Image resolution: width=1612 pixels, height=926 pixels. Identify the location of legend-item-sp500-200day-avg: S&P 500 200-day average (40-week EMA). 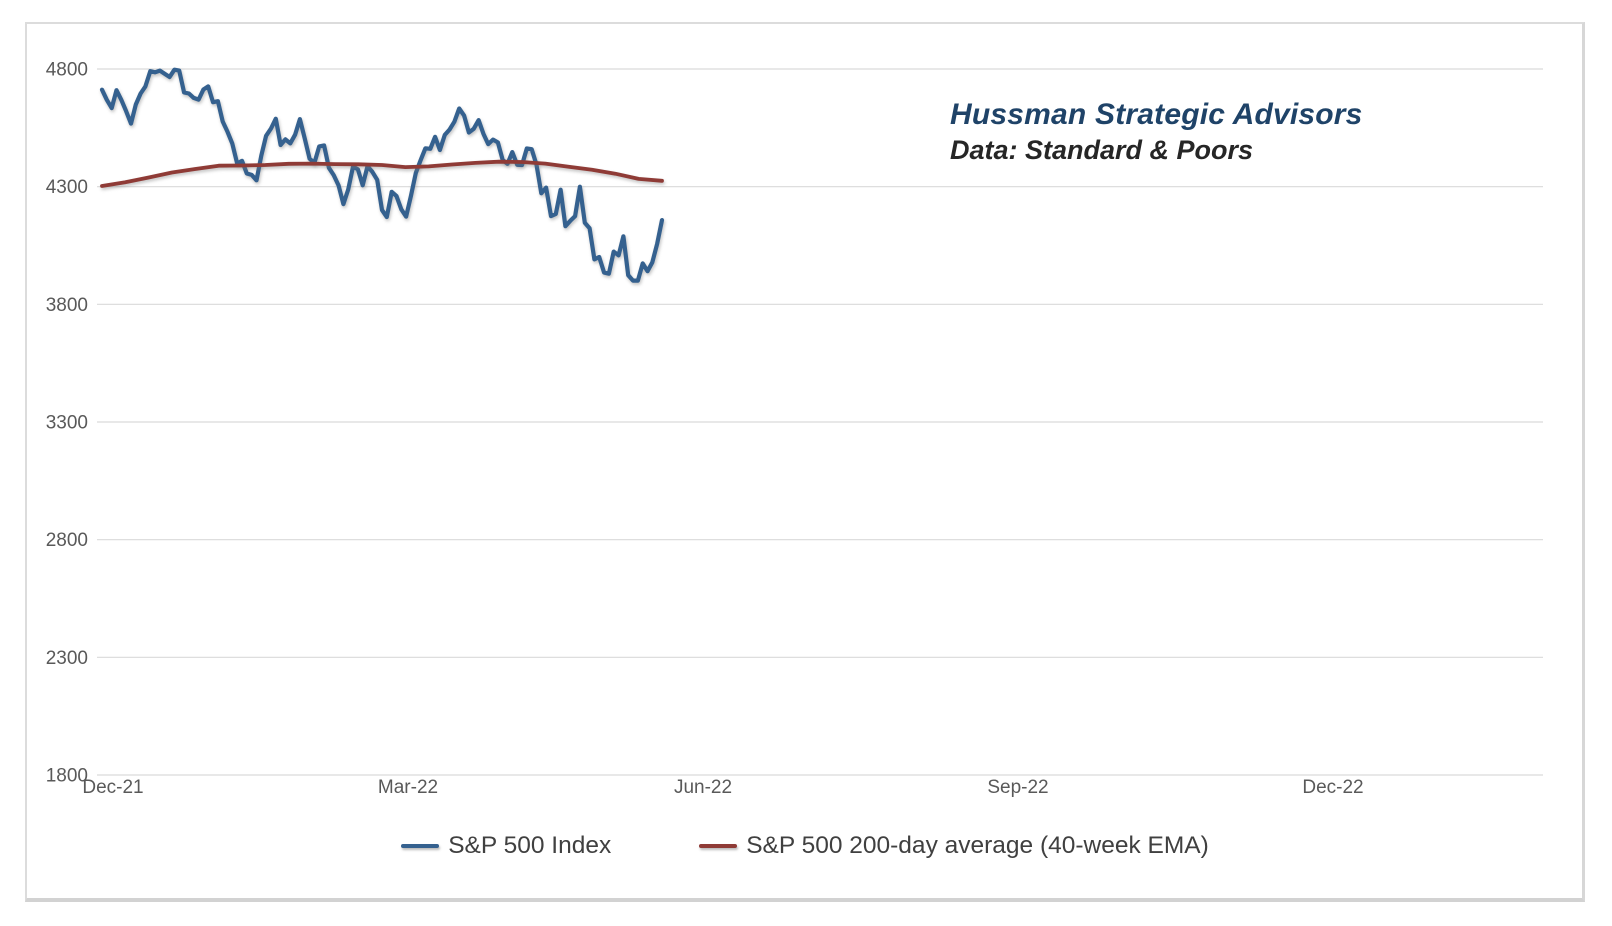
(954, 846).